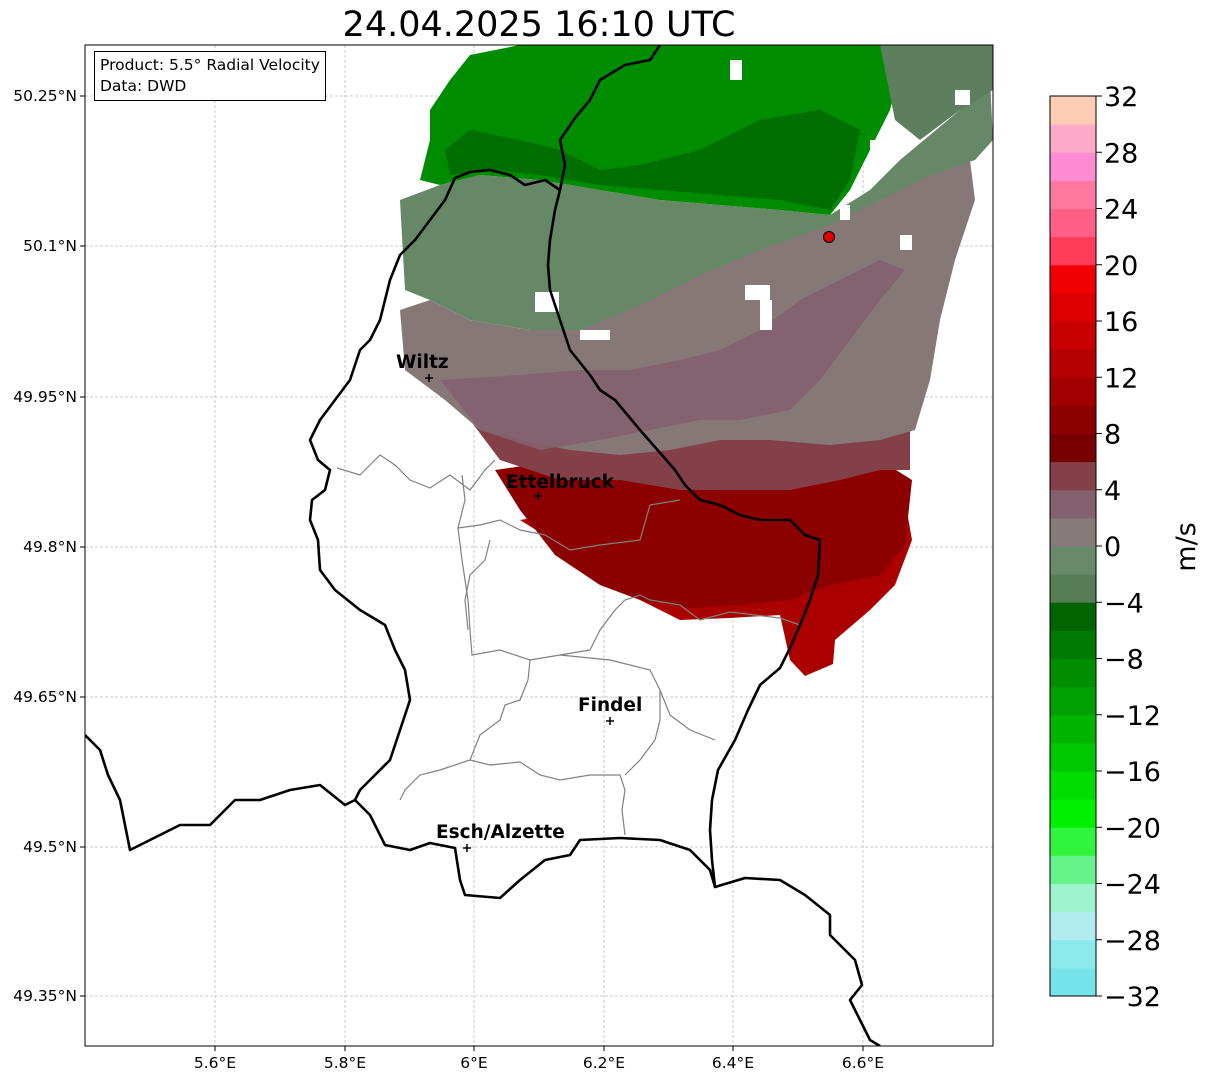 The image size is (1207, 1081). What do you see at coordinates (1132, 885) in the screenshot?
I see `colorbar-tick-label: −24` at bounding box center [1132, 885].